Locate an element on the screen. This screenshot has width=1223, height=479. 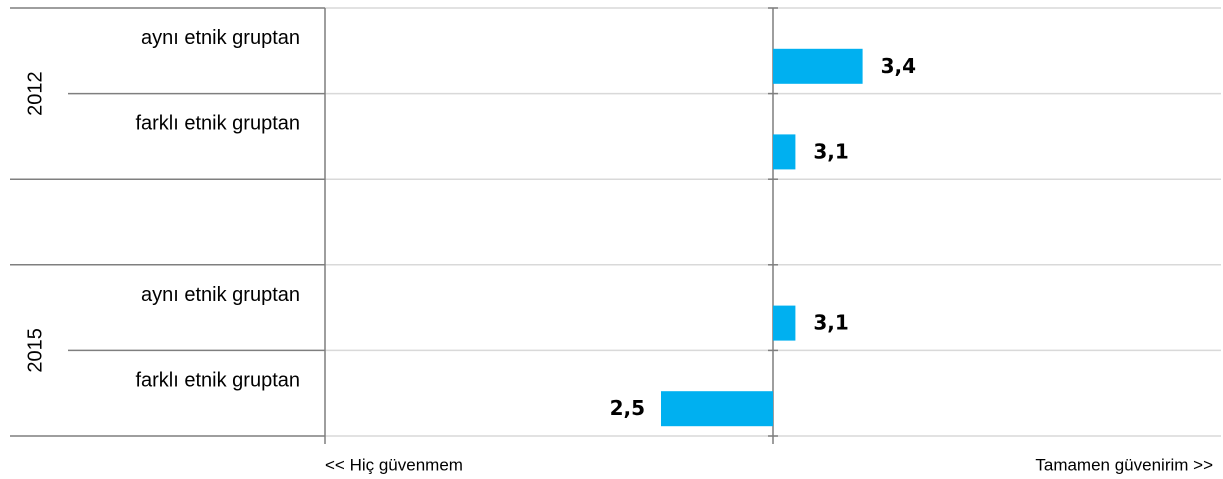
group-label: 2012 is located at coordinates (35, 93).